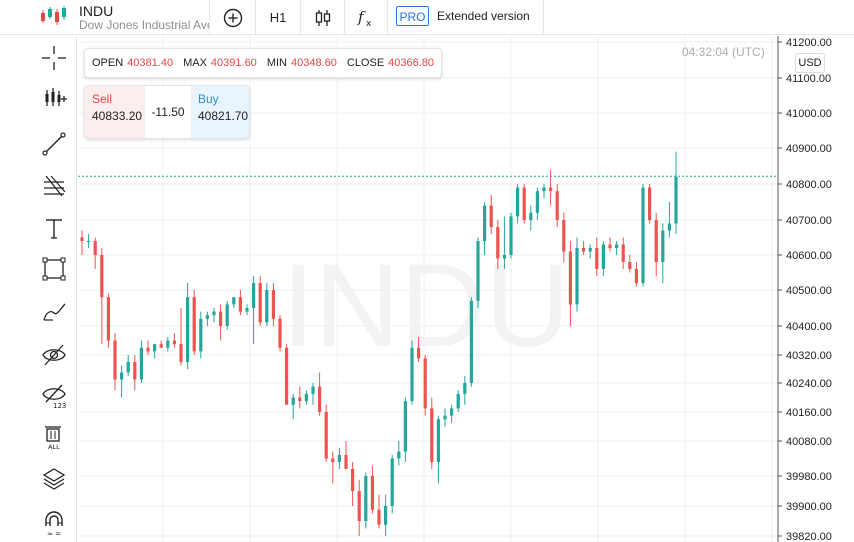 This screenshot has width=854, height=542. I want to click on close-value: 40366.80, so click(411, 63).